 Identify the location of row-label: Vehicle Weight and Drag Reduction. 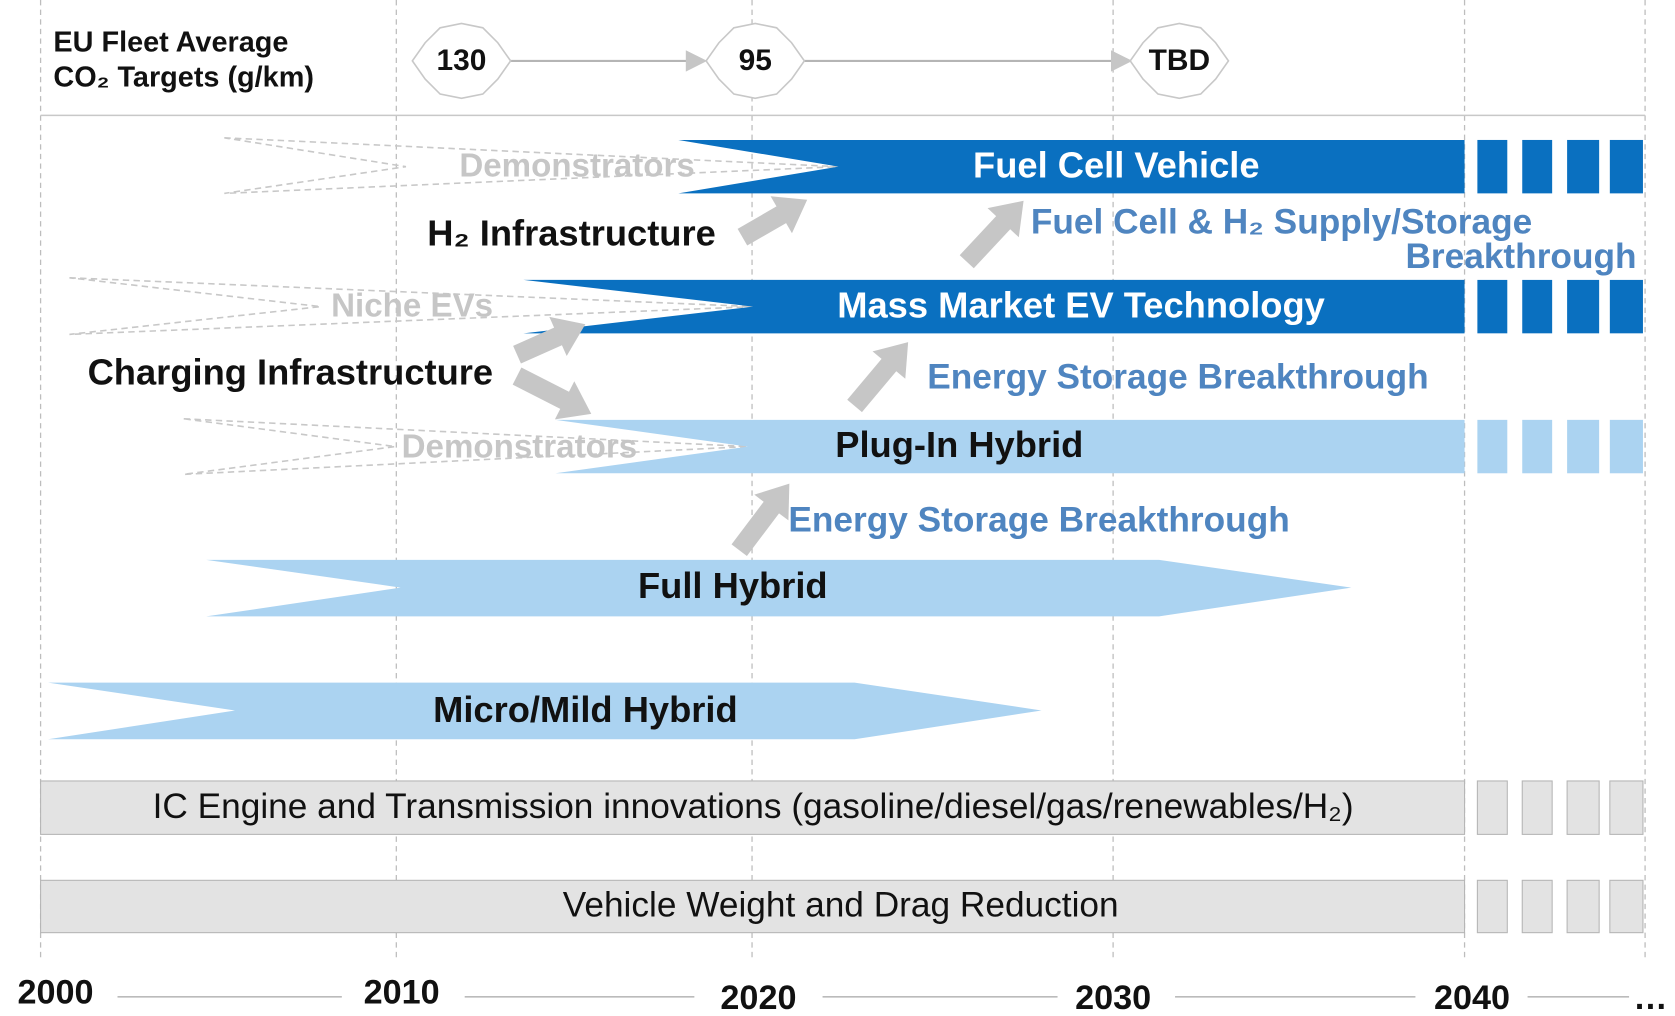
(841, 904).